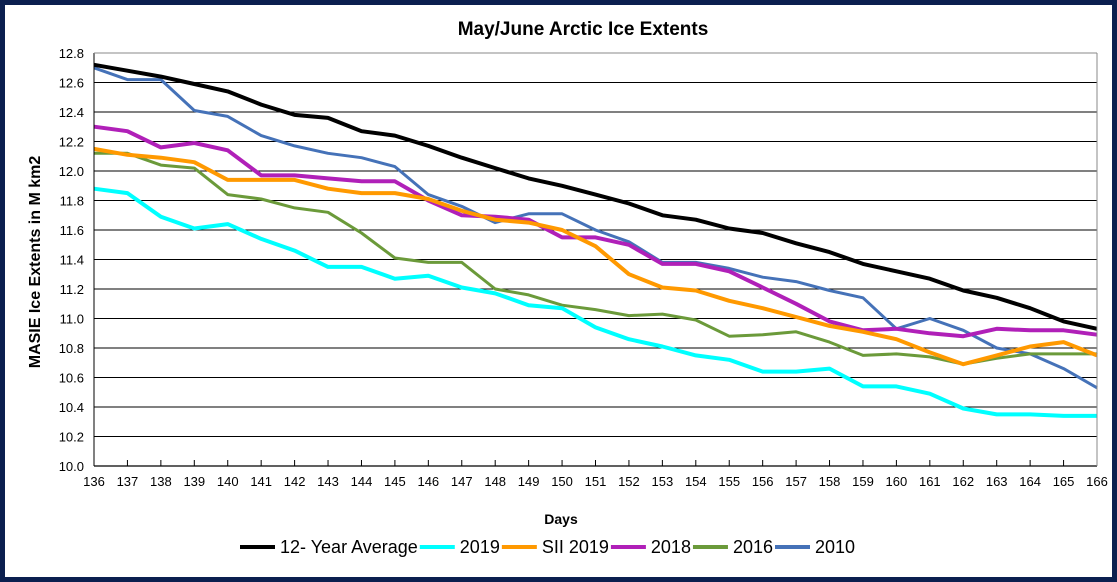 The image size is (1117, 582). What do you see at coordinates (71, 407) in the screenshot?
I see `y-tick-label: 10.4` at bounding box center [71, 407].